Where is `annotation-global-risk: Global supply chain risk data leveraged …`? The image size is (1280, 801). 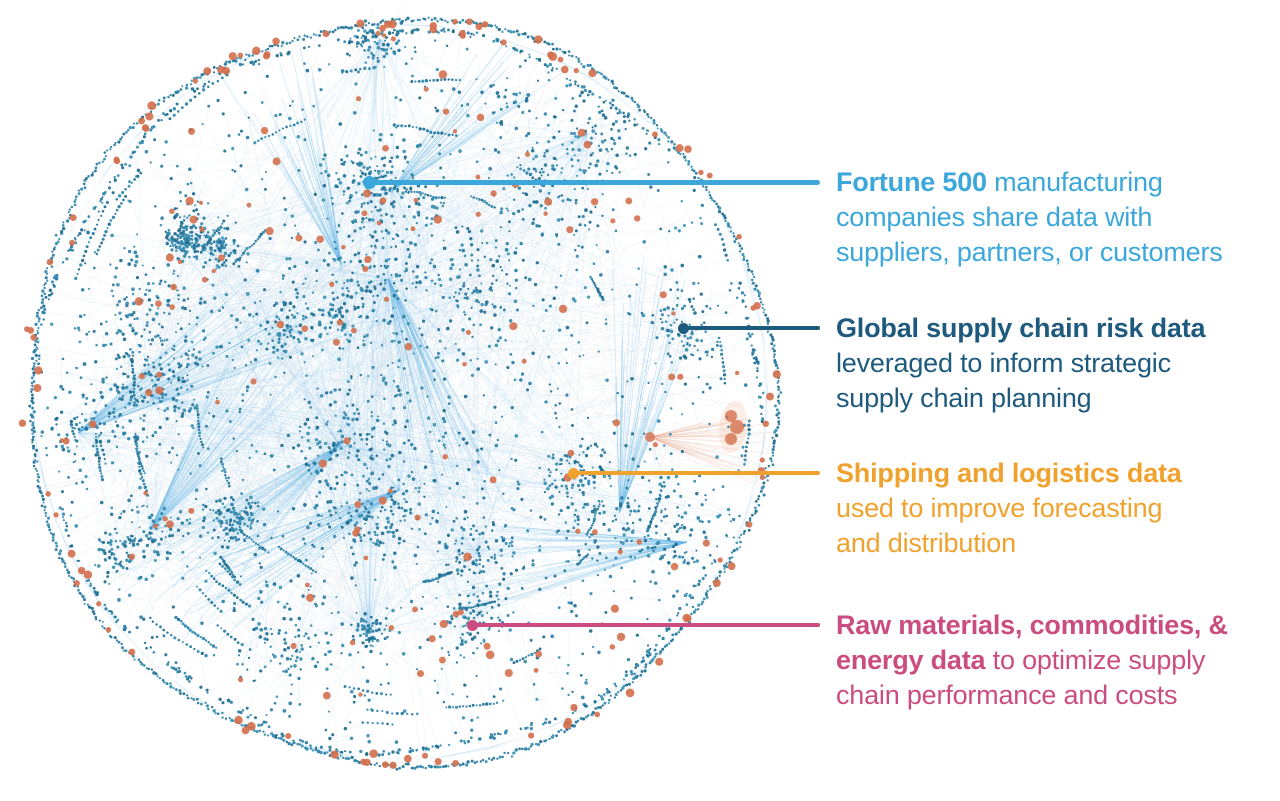
annotation-global-risk: Global supply chain risk data leveraged … is located at coordinates (1021, 363).